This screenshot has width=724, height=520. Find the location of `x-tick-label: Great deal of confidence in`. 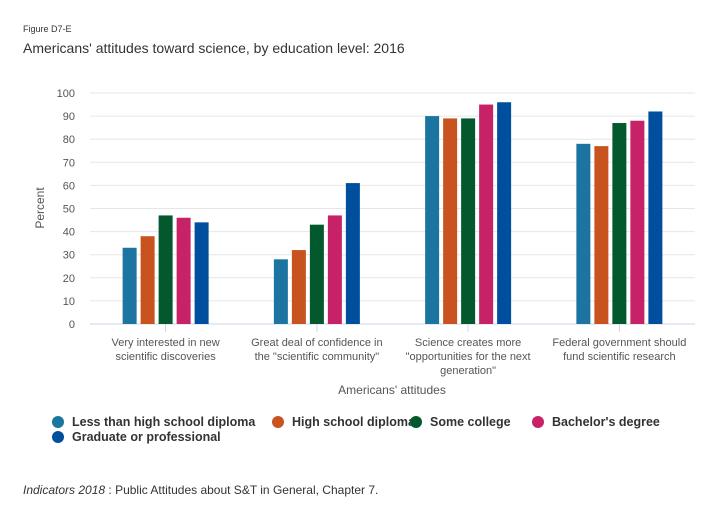

x-tick-label: Great deal of confidence in is located at coordinates (316, 343).